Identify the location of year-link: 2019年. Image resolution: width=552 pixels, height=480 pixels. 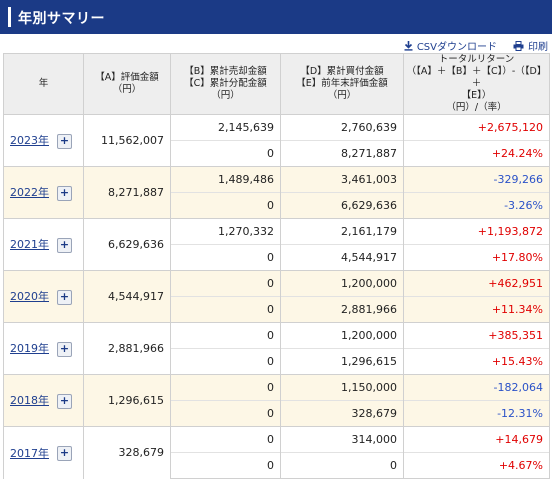
(29, 349).